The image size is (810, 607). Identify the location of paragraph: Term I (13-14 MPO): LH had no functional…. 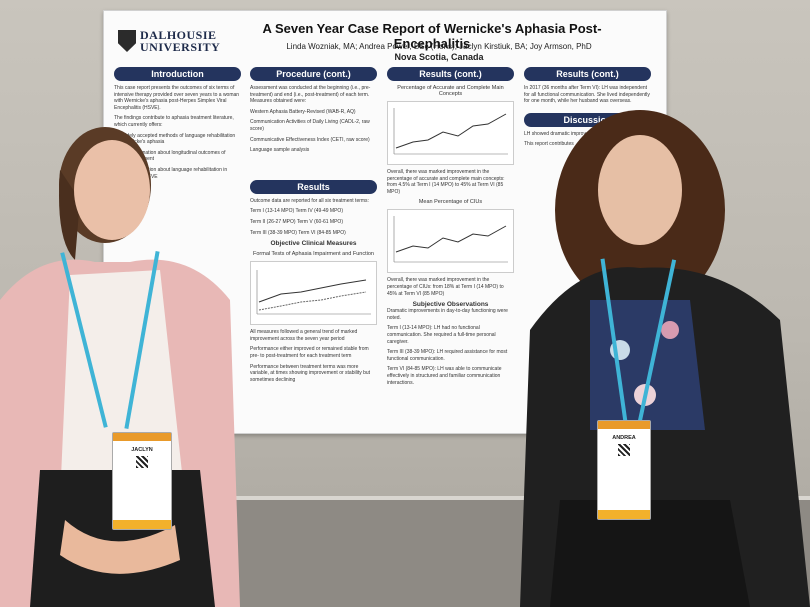
(441, 335).